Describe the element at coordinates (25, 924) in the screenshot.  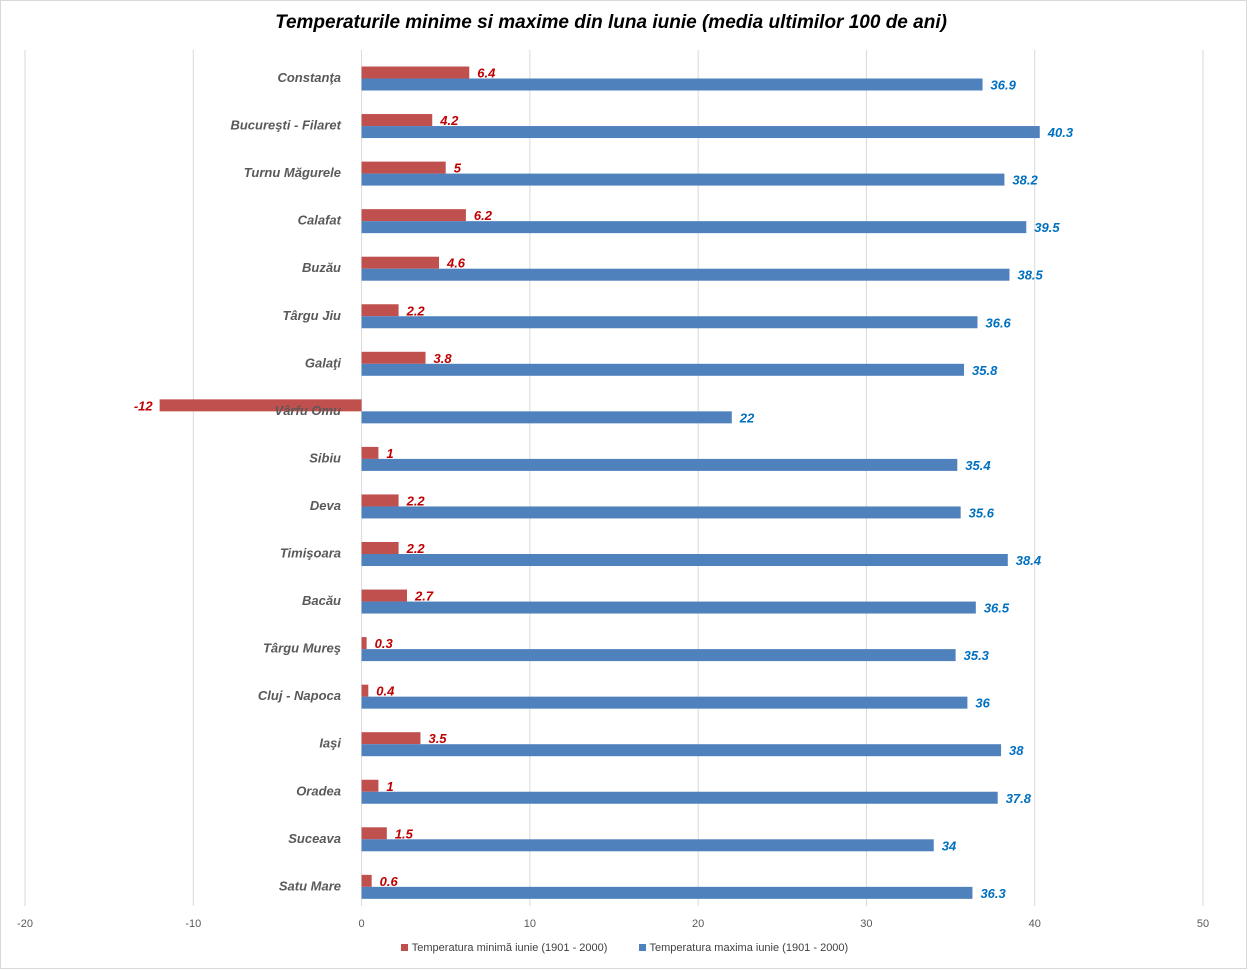
I see `x-tick-label: -20` at that location.